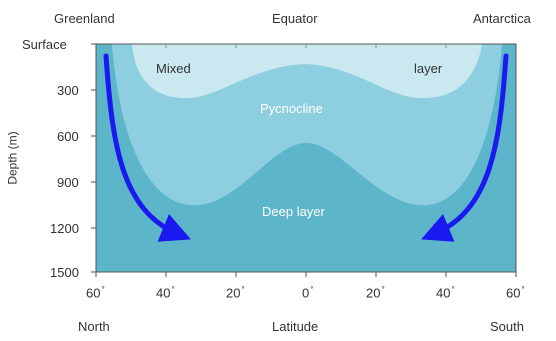  What do you see at coordinates (68, 136) in the screenshot?
I see `y-tick-600: 600` at bounding box center [68, 136].